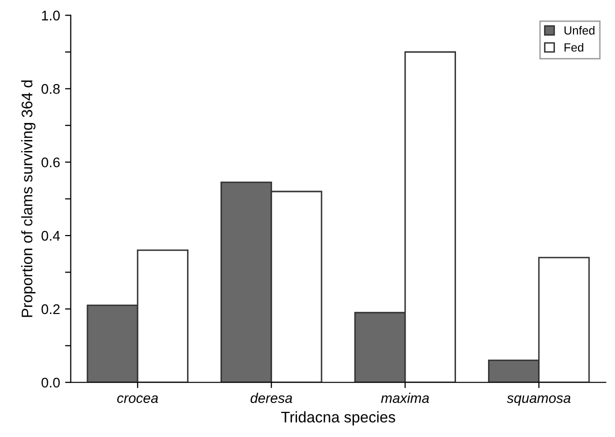 The width and height of the screenshot is (615, 437). What do you see at coordinates (271, 397) in the screenshot?
I see `x-tick-label: deresa` at bounding box center [271, 397].